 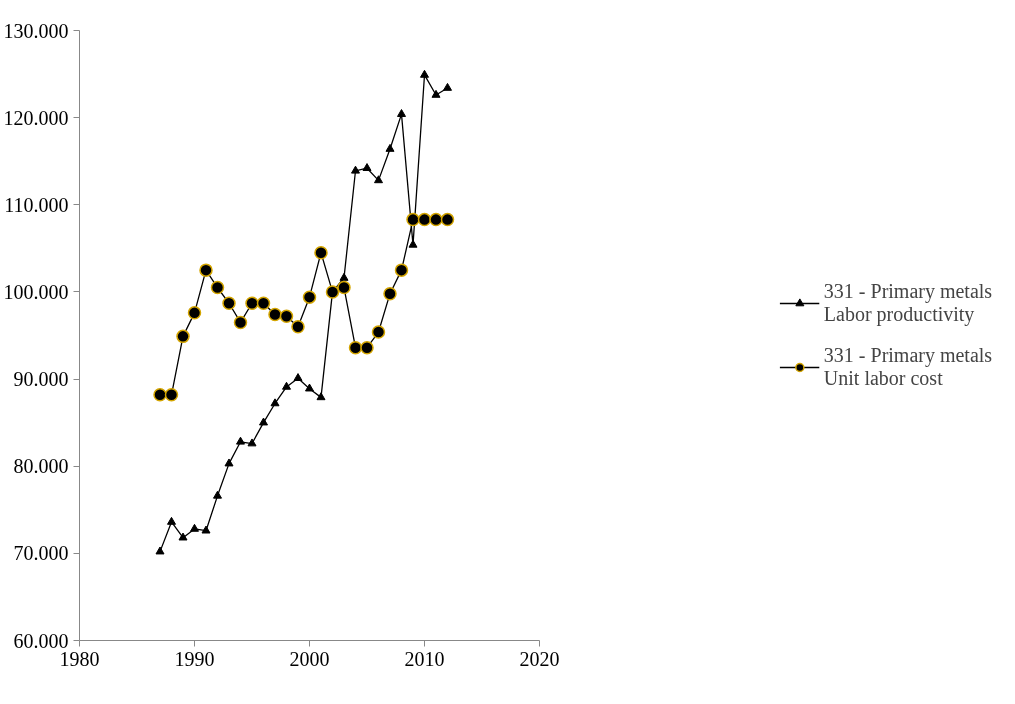 I want to click on x-tick-label: 2000, so click(x=309, y=658).